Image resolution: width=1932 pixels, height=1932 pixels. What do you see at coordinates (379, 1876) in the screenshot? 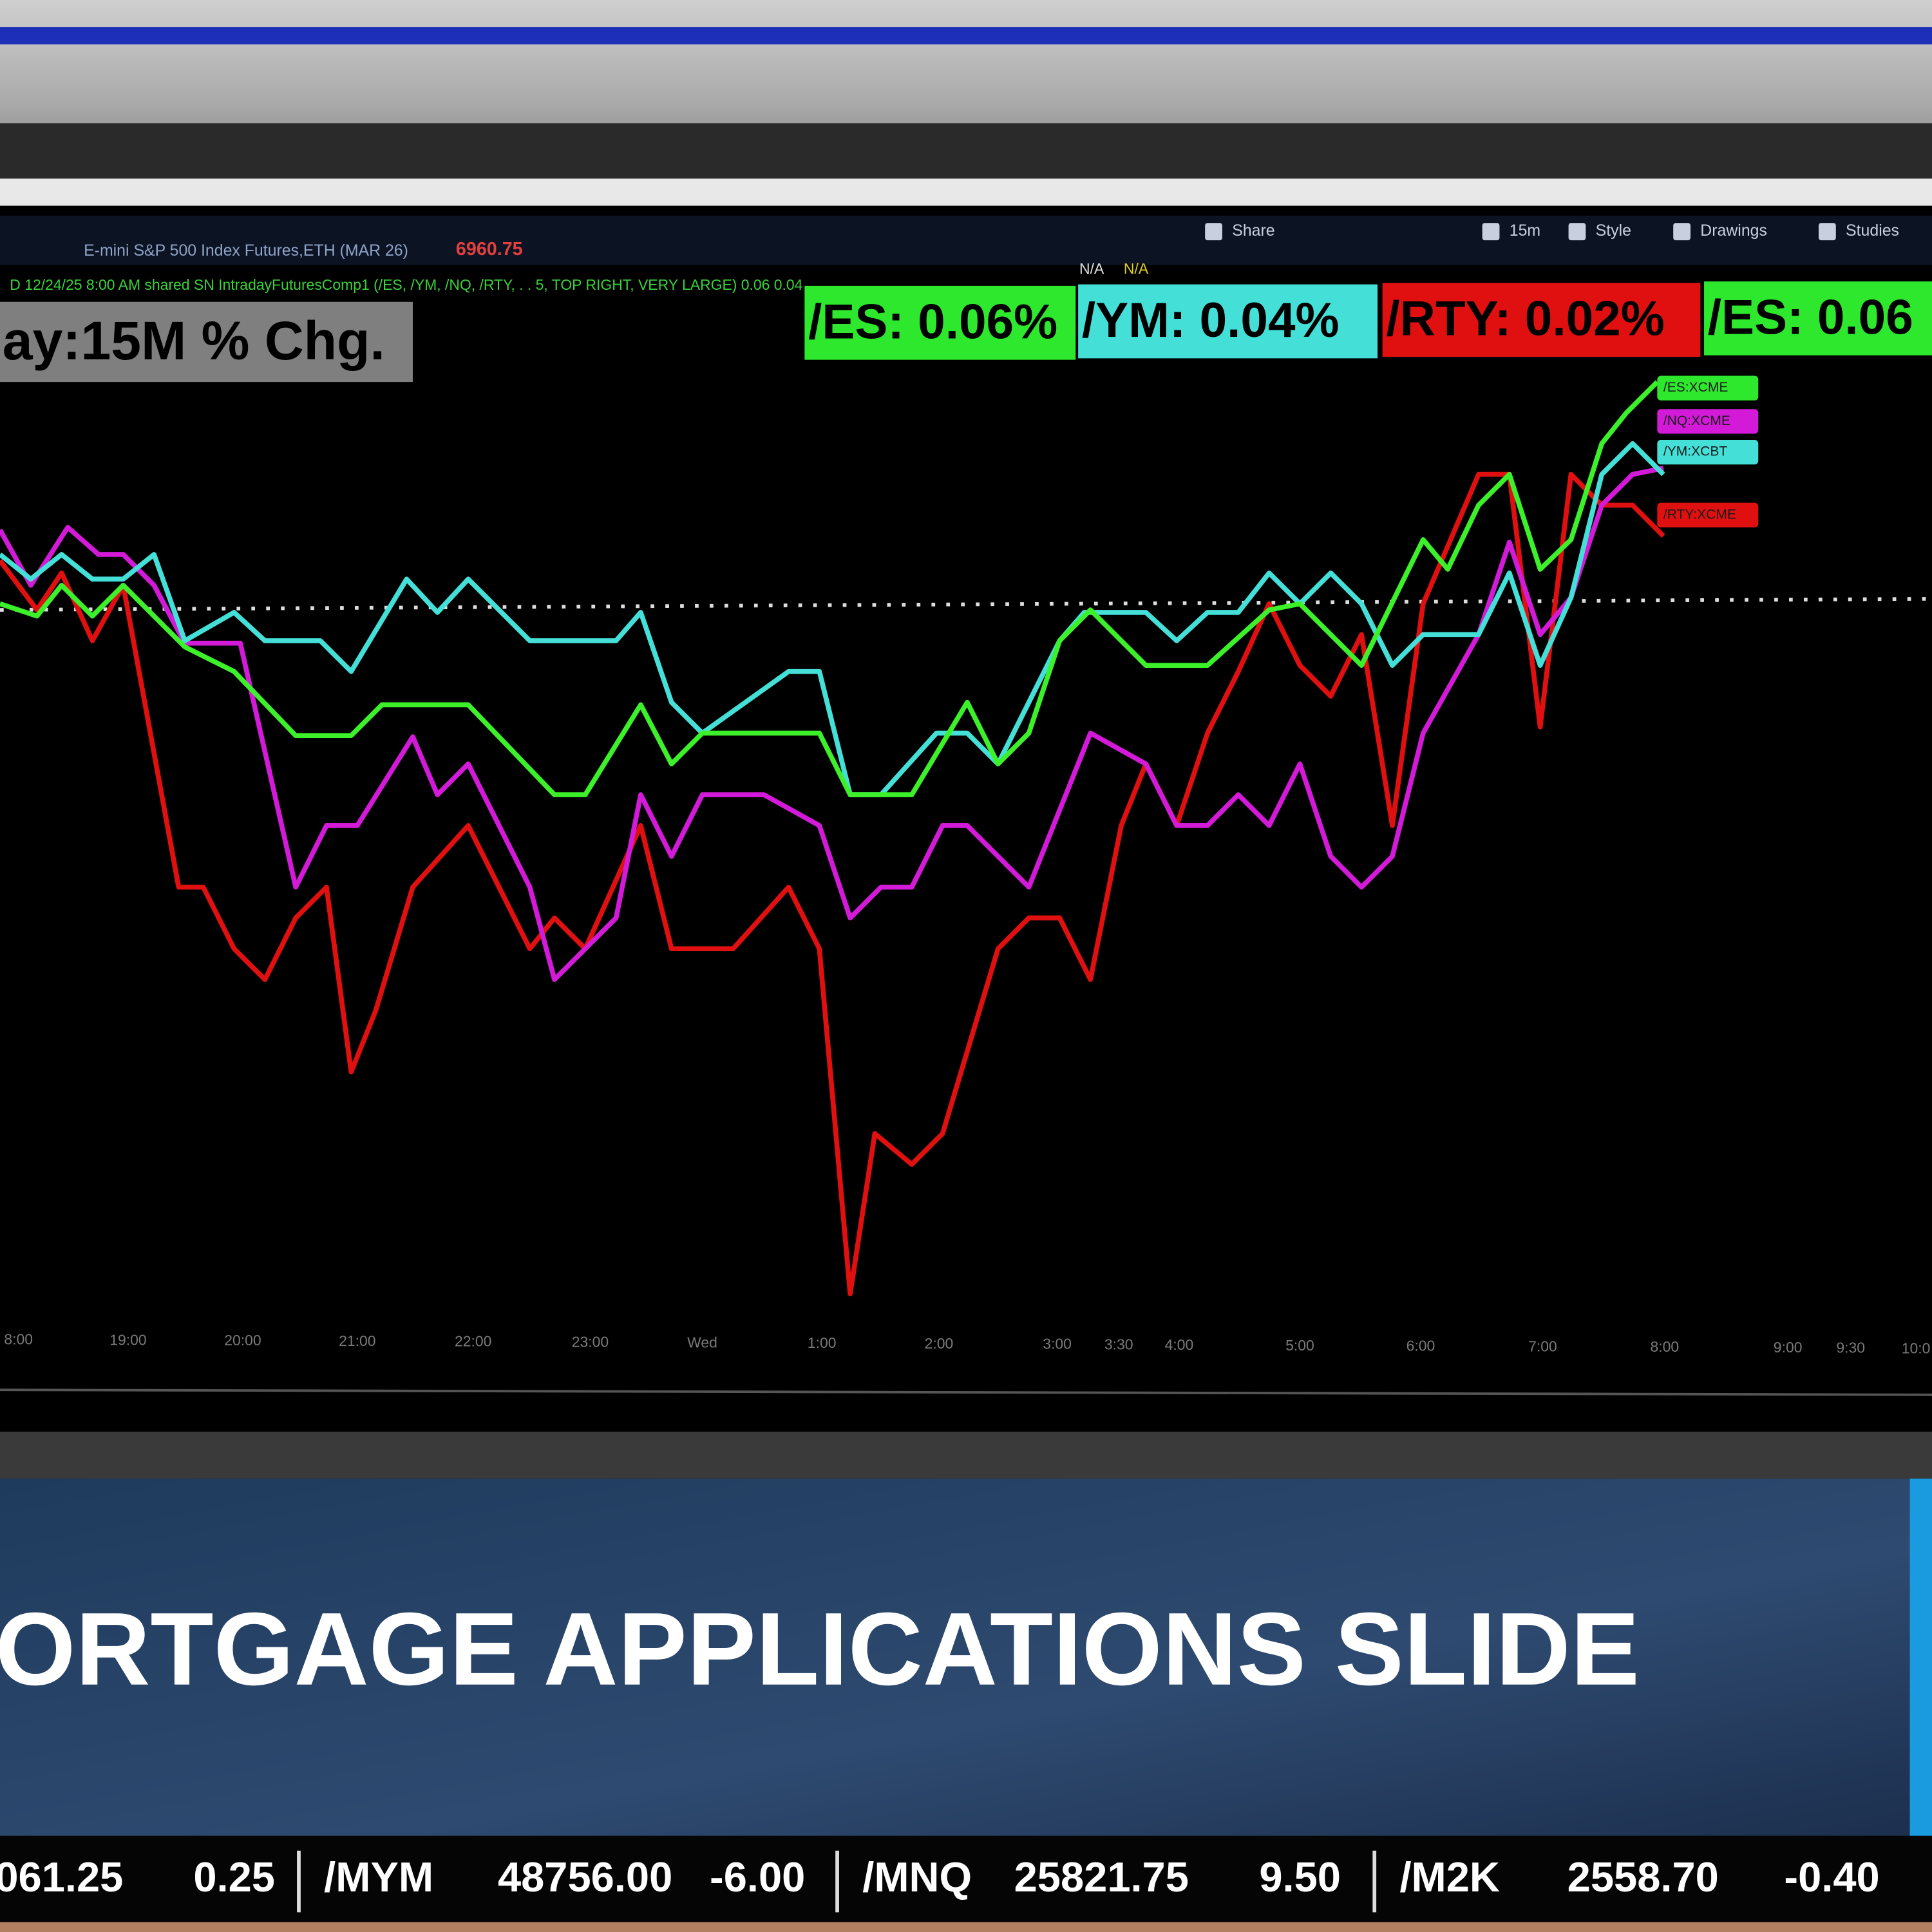
I see `ticker-symbol: /MYM` at bounding box center [379, 1876].